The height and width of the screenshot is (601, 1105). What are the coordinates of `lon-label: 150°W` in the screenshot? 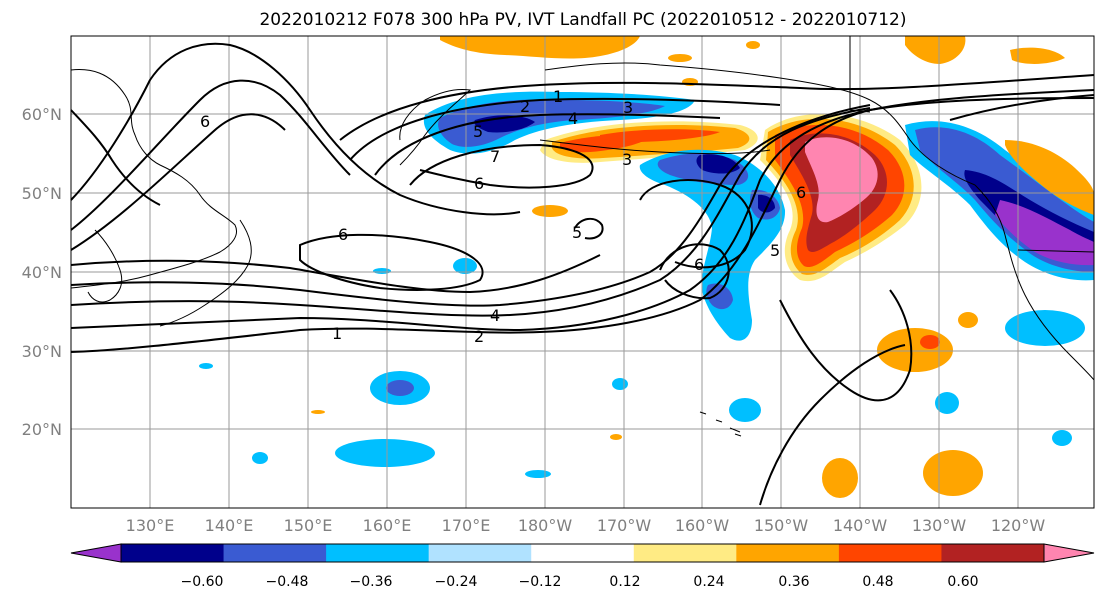 It's located at (781, 525).